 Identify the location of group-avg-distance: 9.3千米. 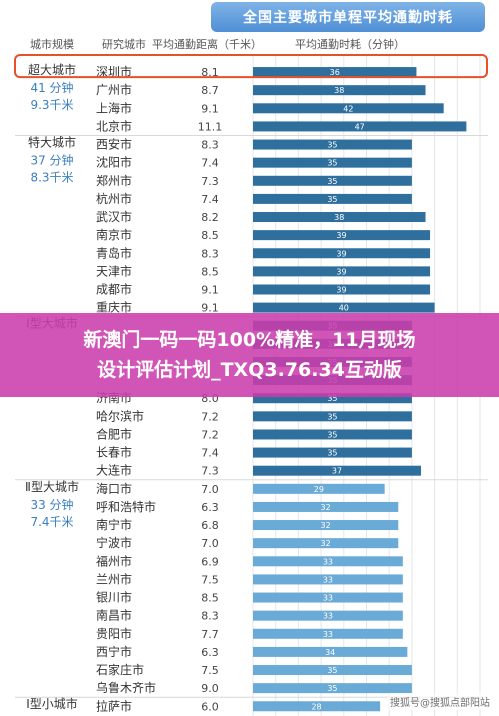
(51, 105).